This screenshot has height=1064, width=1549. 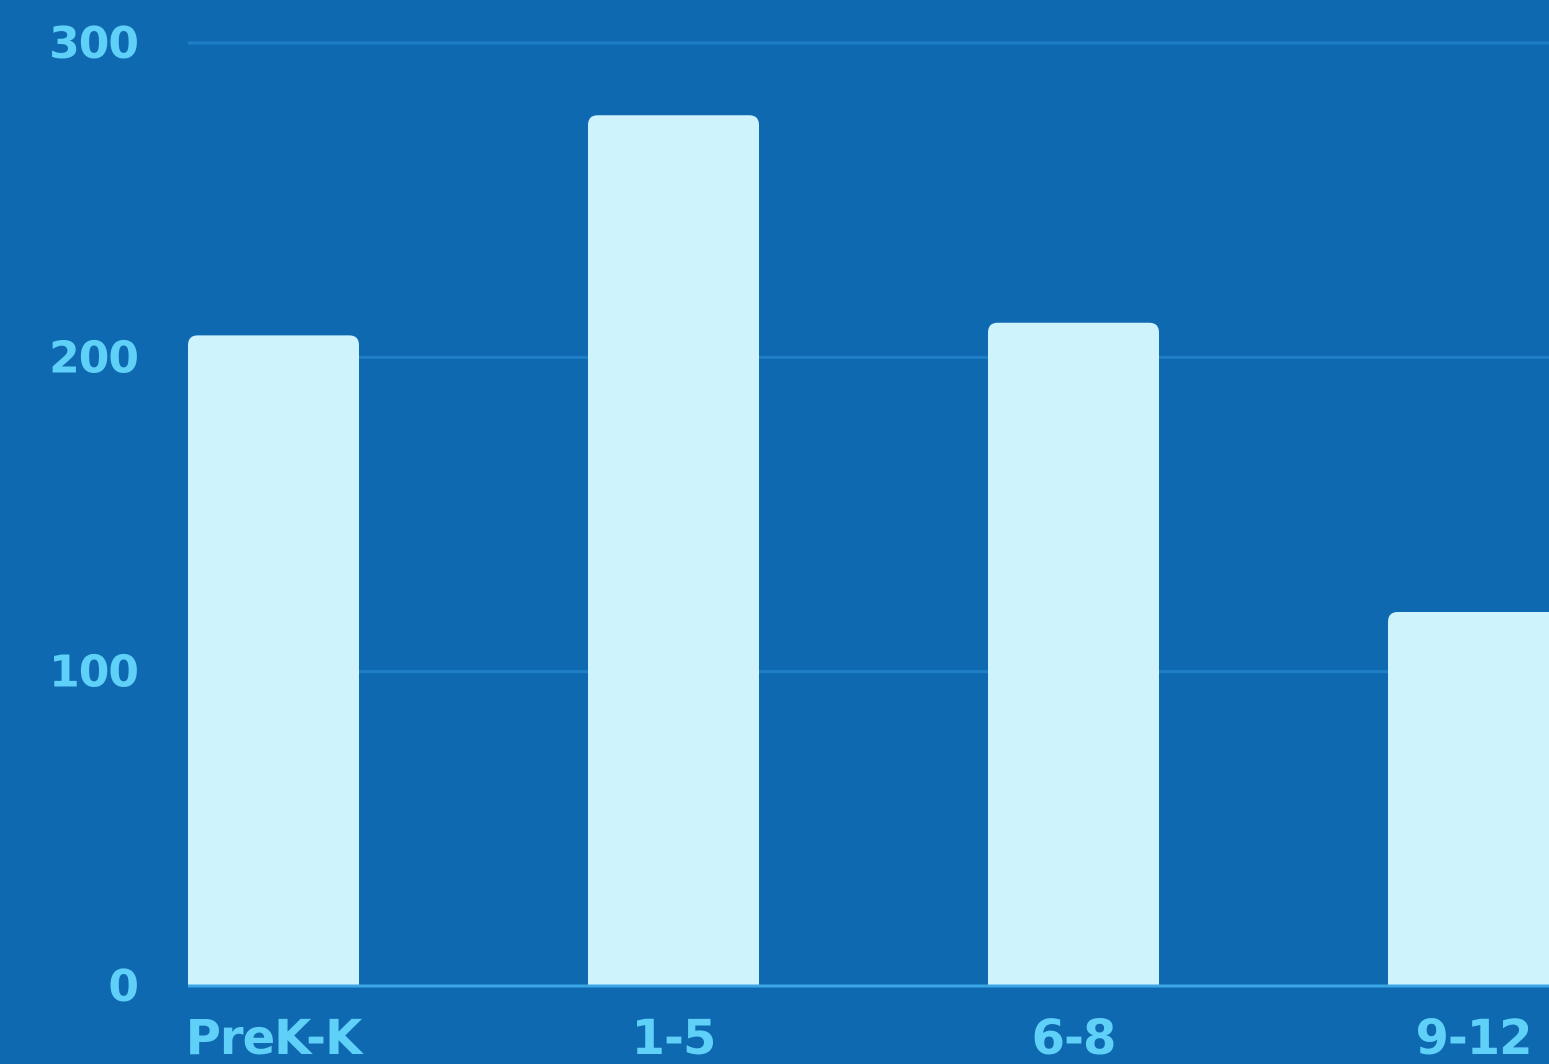 I want to click on y-tick-label: 300, so click(x=93, y=43).